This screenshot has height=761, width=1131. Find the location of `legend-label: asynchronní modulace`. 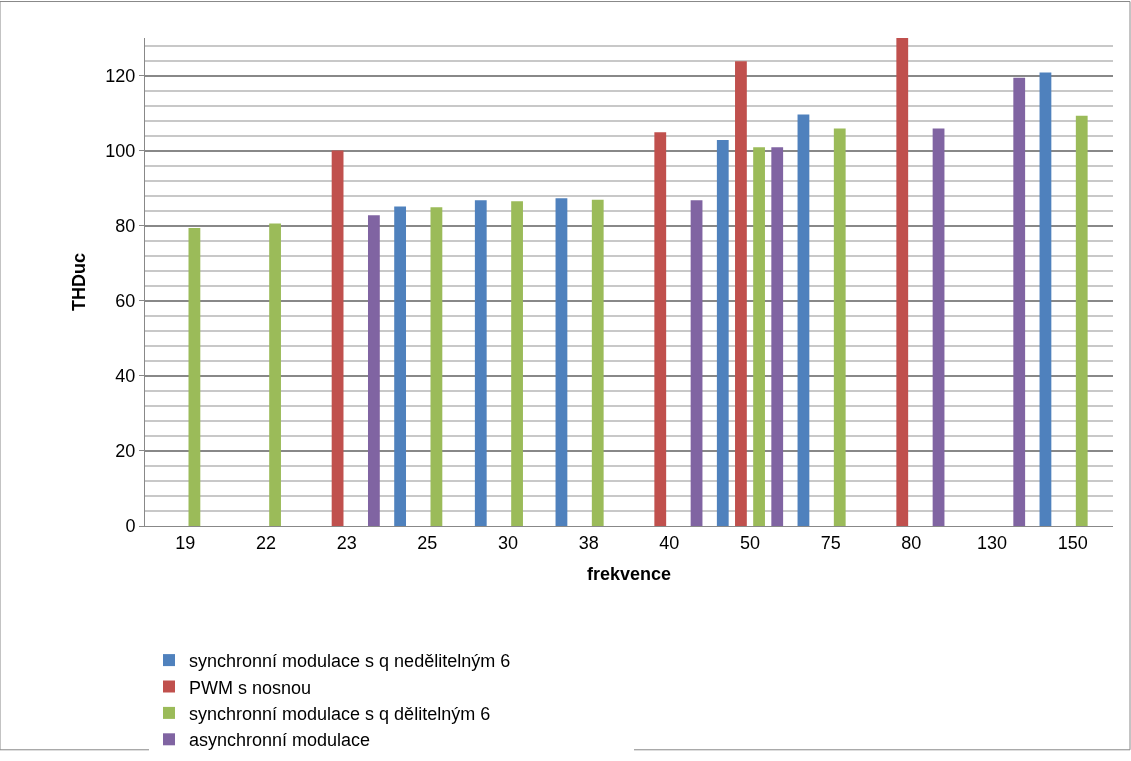

legend-label: asynchronní modulace is located at coordinates (280, 740).